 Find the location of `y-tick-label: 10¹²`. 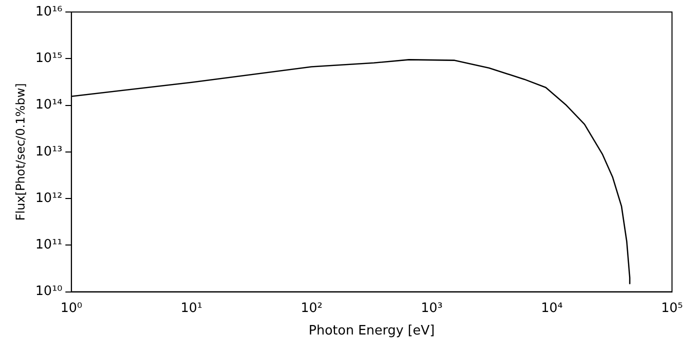

y-tick-label: 10¹² is located at coordinates (48, 198).